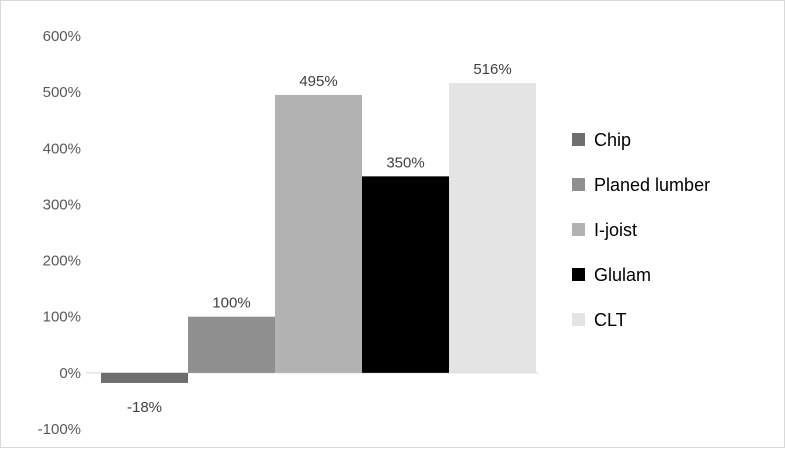  What do you see at coordinates (405, 274) in the screenshot?
I see `bar-glulam` at bounding box center [405, 274].